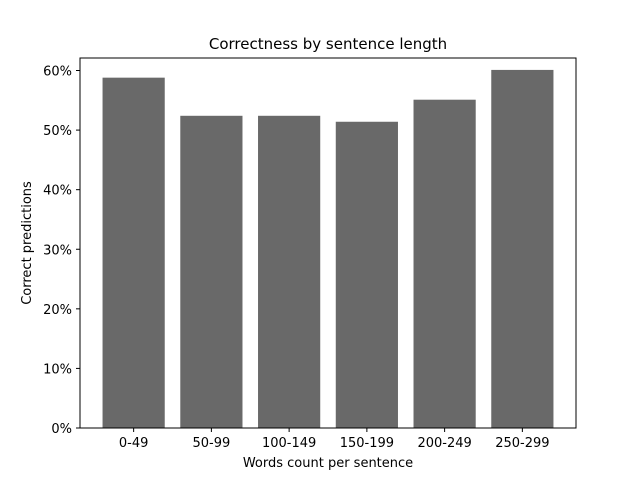 Image resolution: width=640 pixels, height=480 pixels. I want to click on y-tick-label: 10%, so click(57, 369).